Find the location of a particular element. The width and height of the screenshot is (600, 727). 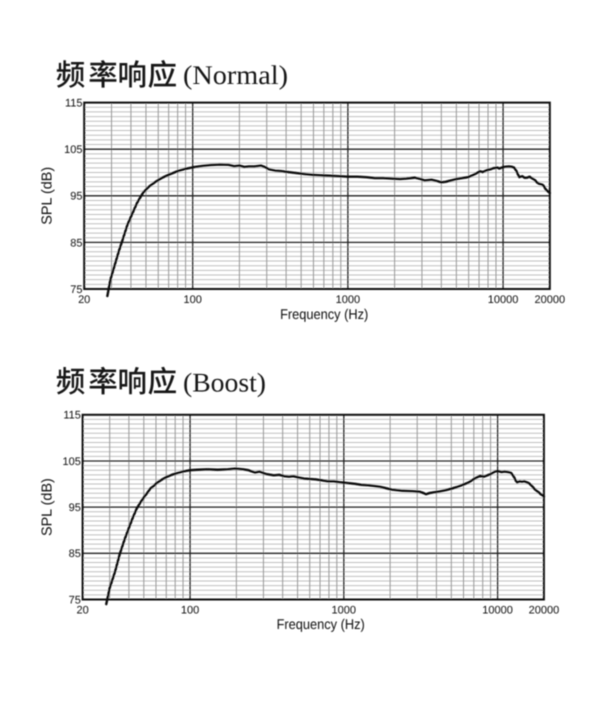

svg-text: (Normal) is located at coordinates (235, 75).